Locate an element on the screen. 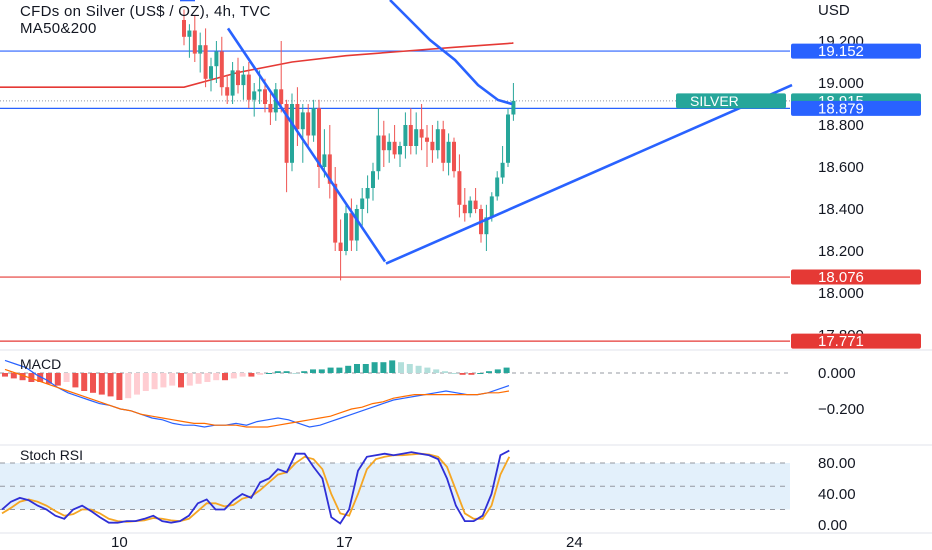 This screenshot has width=932, height=550. ascending-trendline is located at coordinates (589, 174).